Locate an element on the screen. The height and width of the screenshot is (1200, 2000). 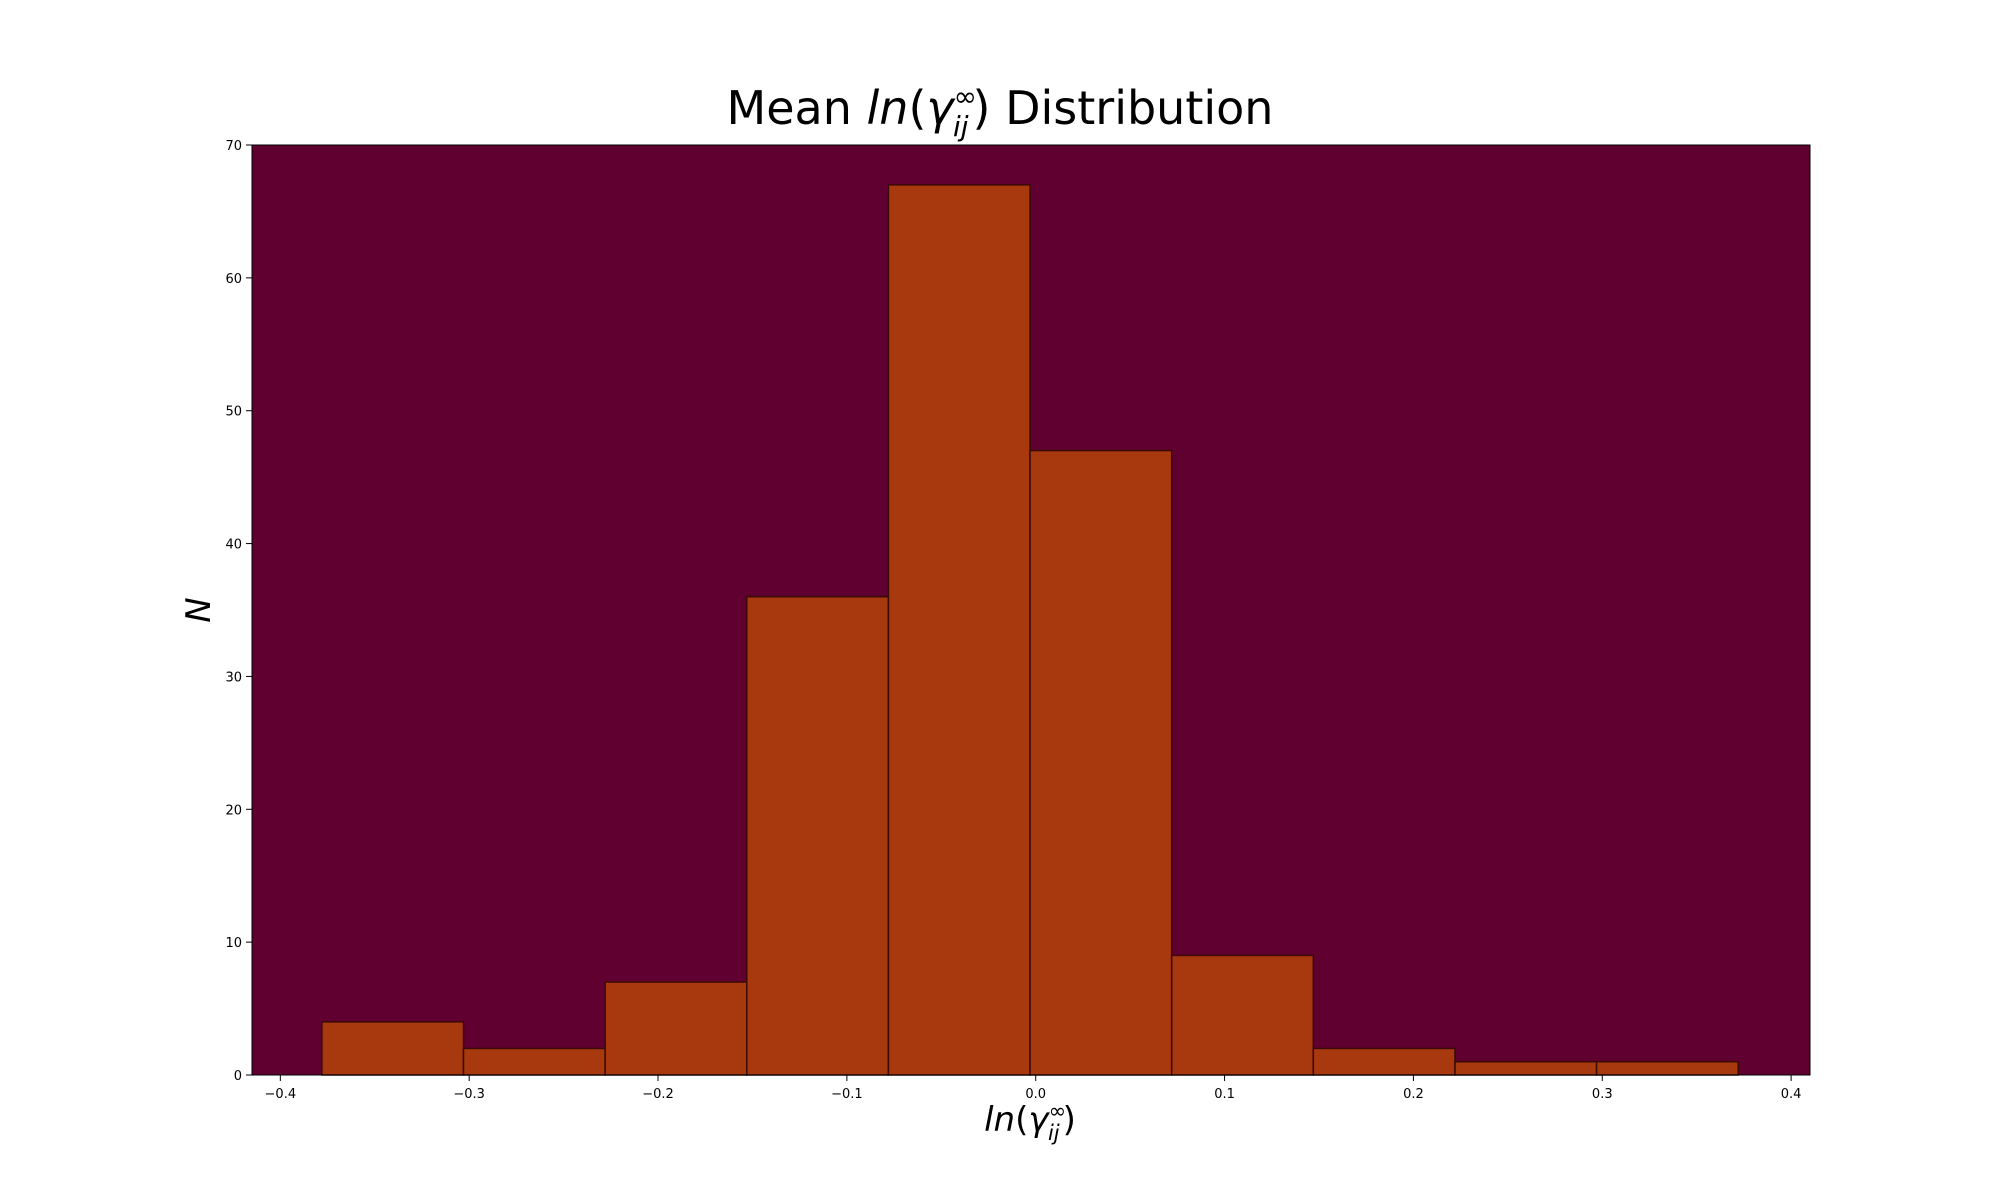
y-tick-label: 50 is located at coordinates (233, 412).